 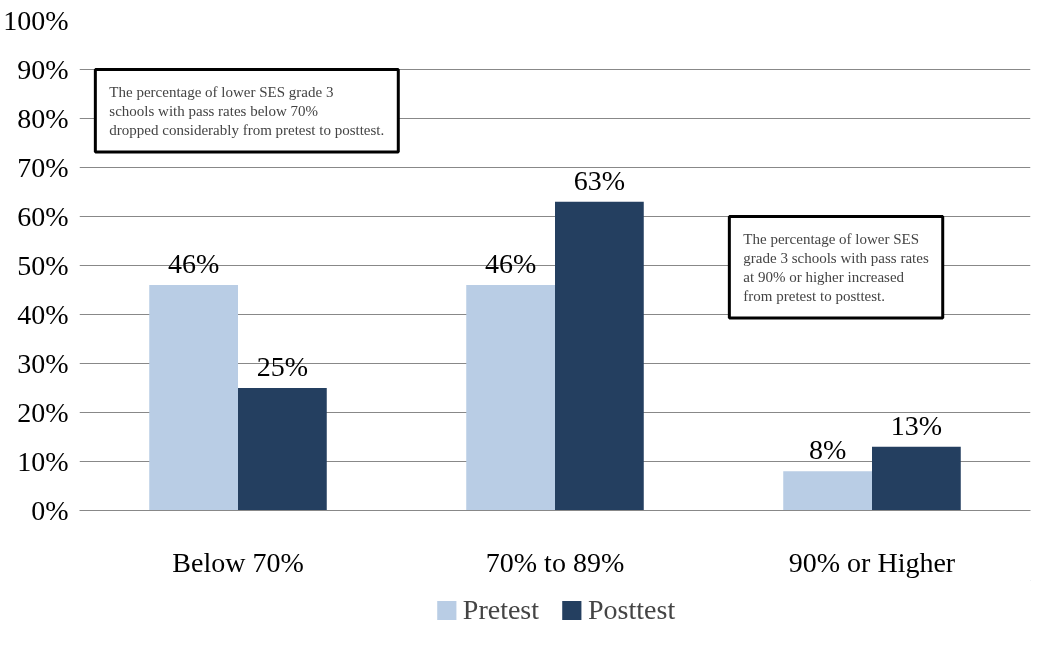 I want to click on x-tick-label: Below 70%, so click(x=238, y=562).